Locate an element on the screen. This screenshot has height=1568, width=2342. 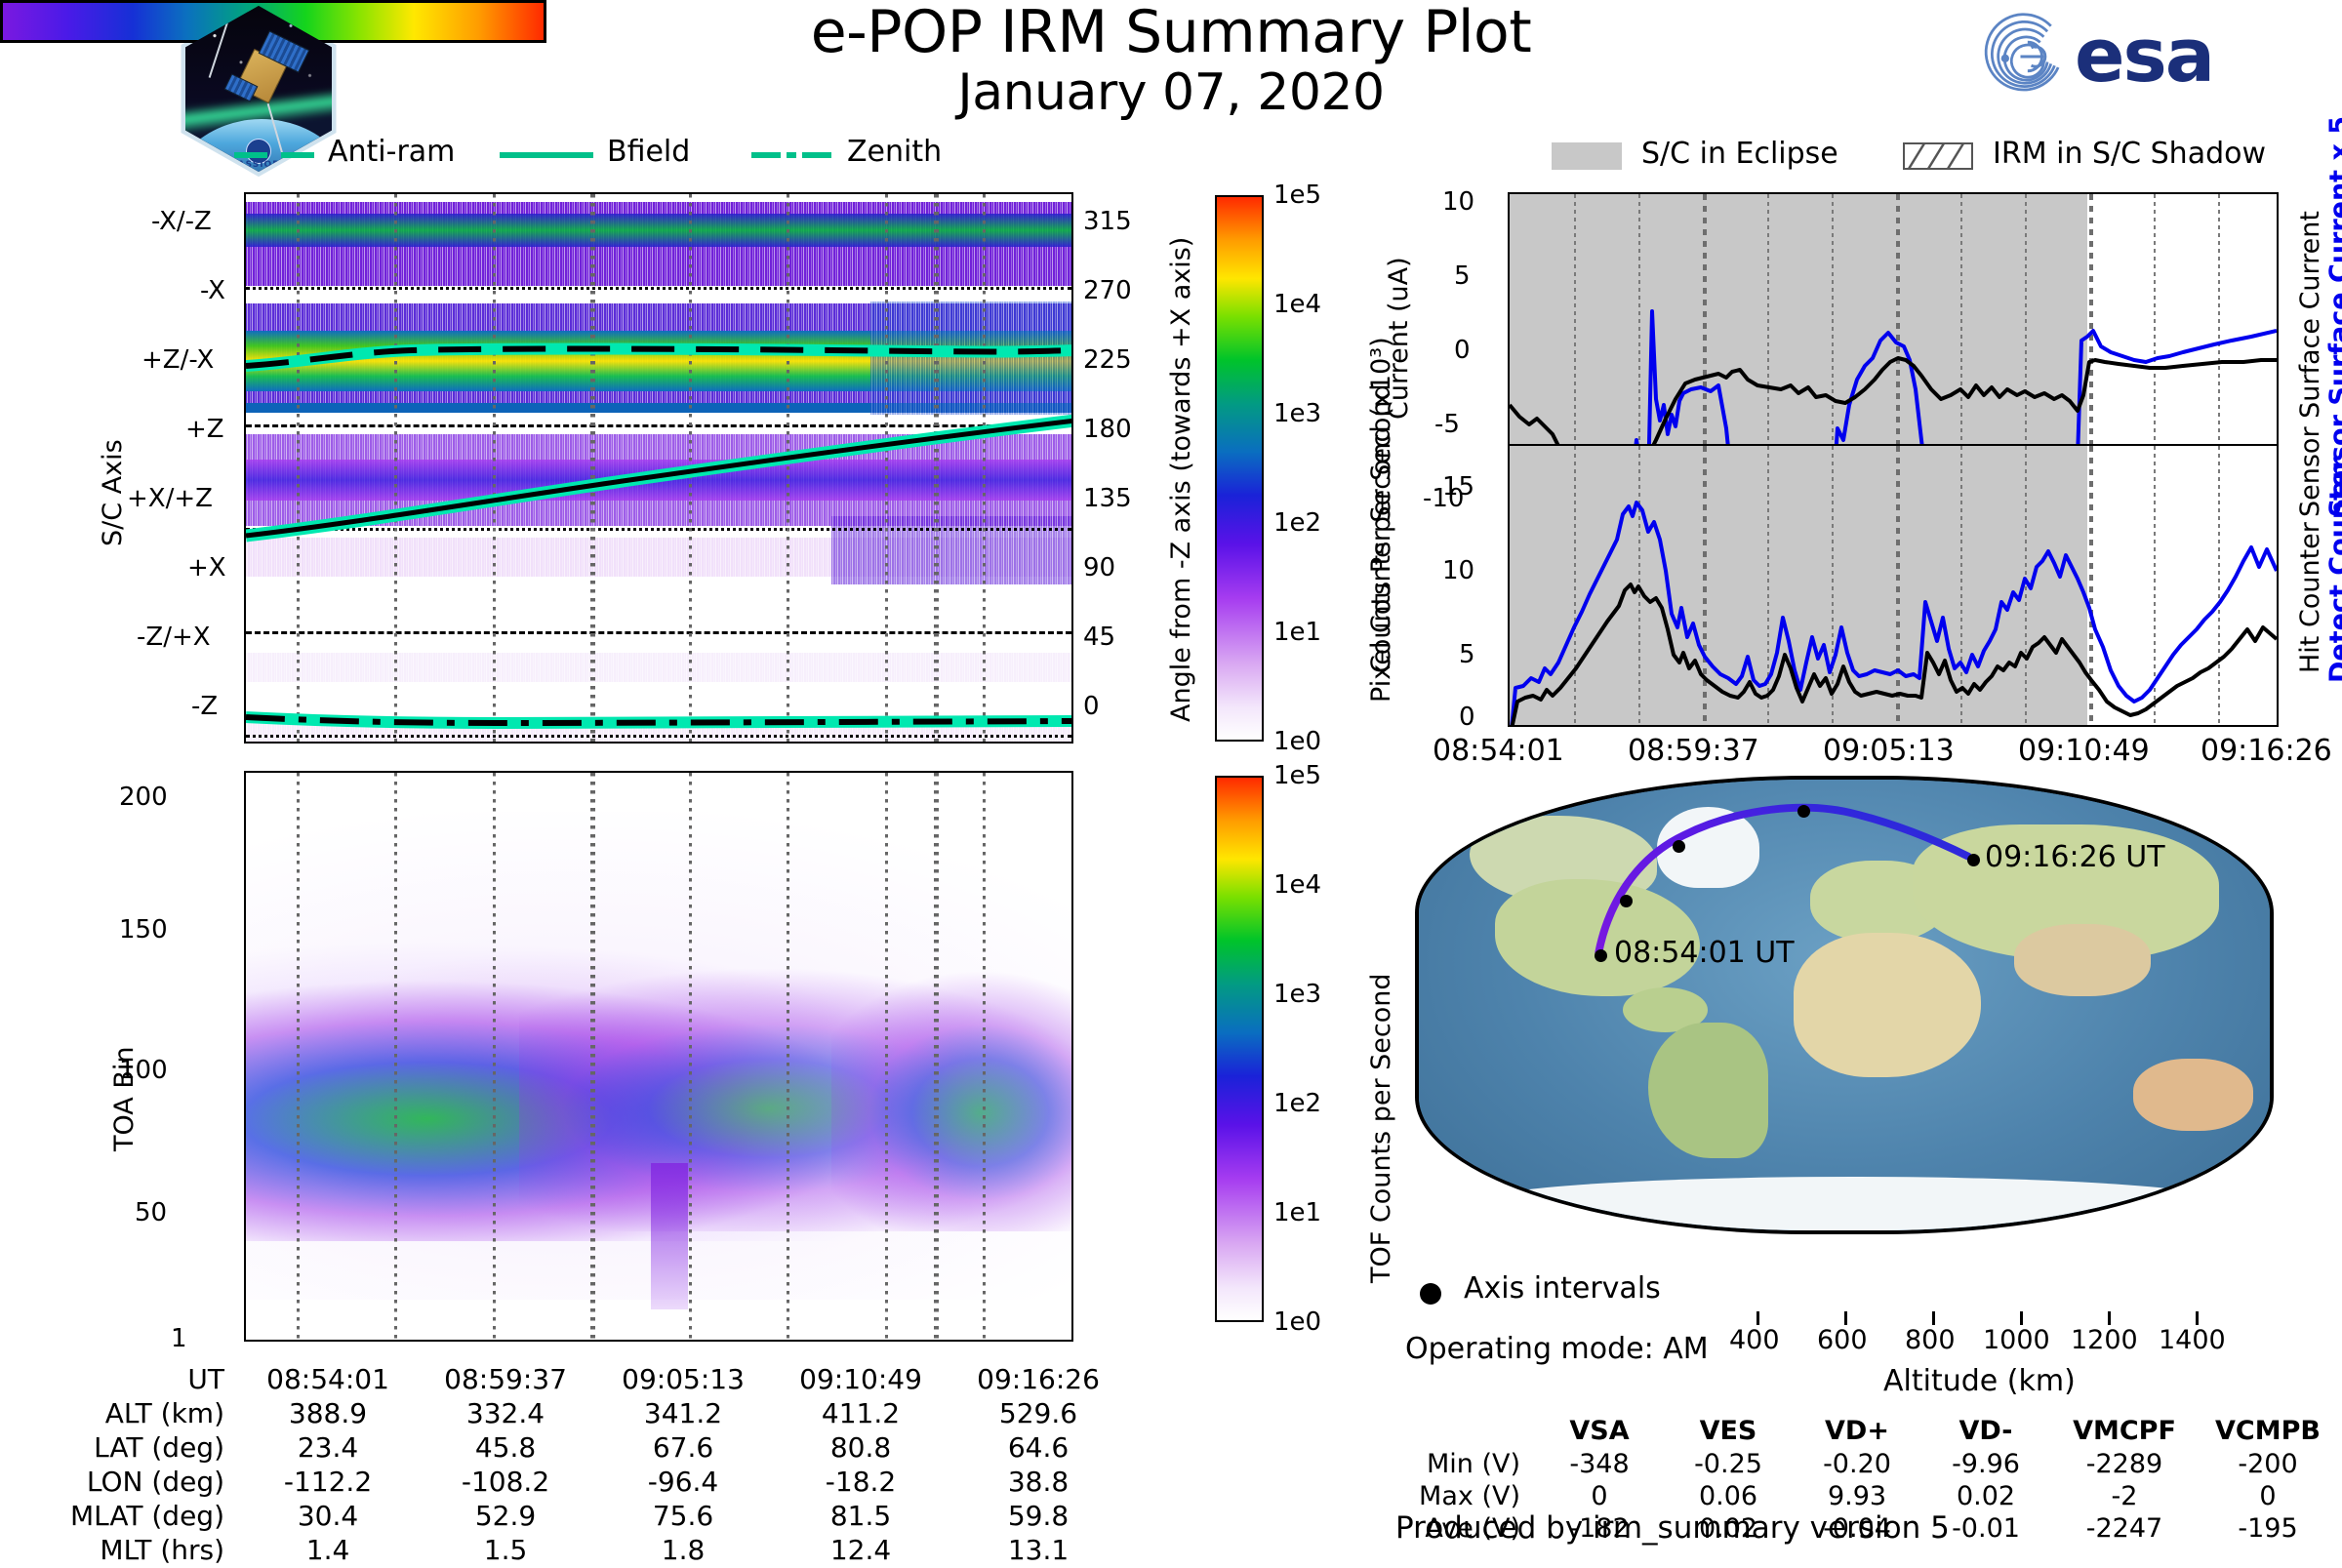
counts-per-second-panel is located at coordinates (1893, 585).